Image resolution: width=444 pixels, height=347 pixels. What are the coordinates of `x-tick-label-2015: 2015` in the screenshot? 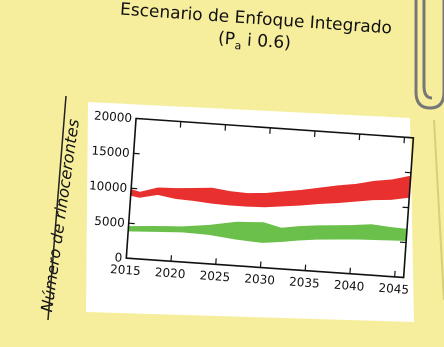 It's located at (125, 270).